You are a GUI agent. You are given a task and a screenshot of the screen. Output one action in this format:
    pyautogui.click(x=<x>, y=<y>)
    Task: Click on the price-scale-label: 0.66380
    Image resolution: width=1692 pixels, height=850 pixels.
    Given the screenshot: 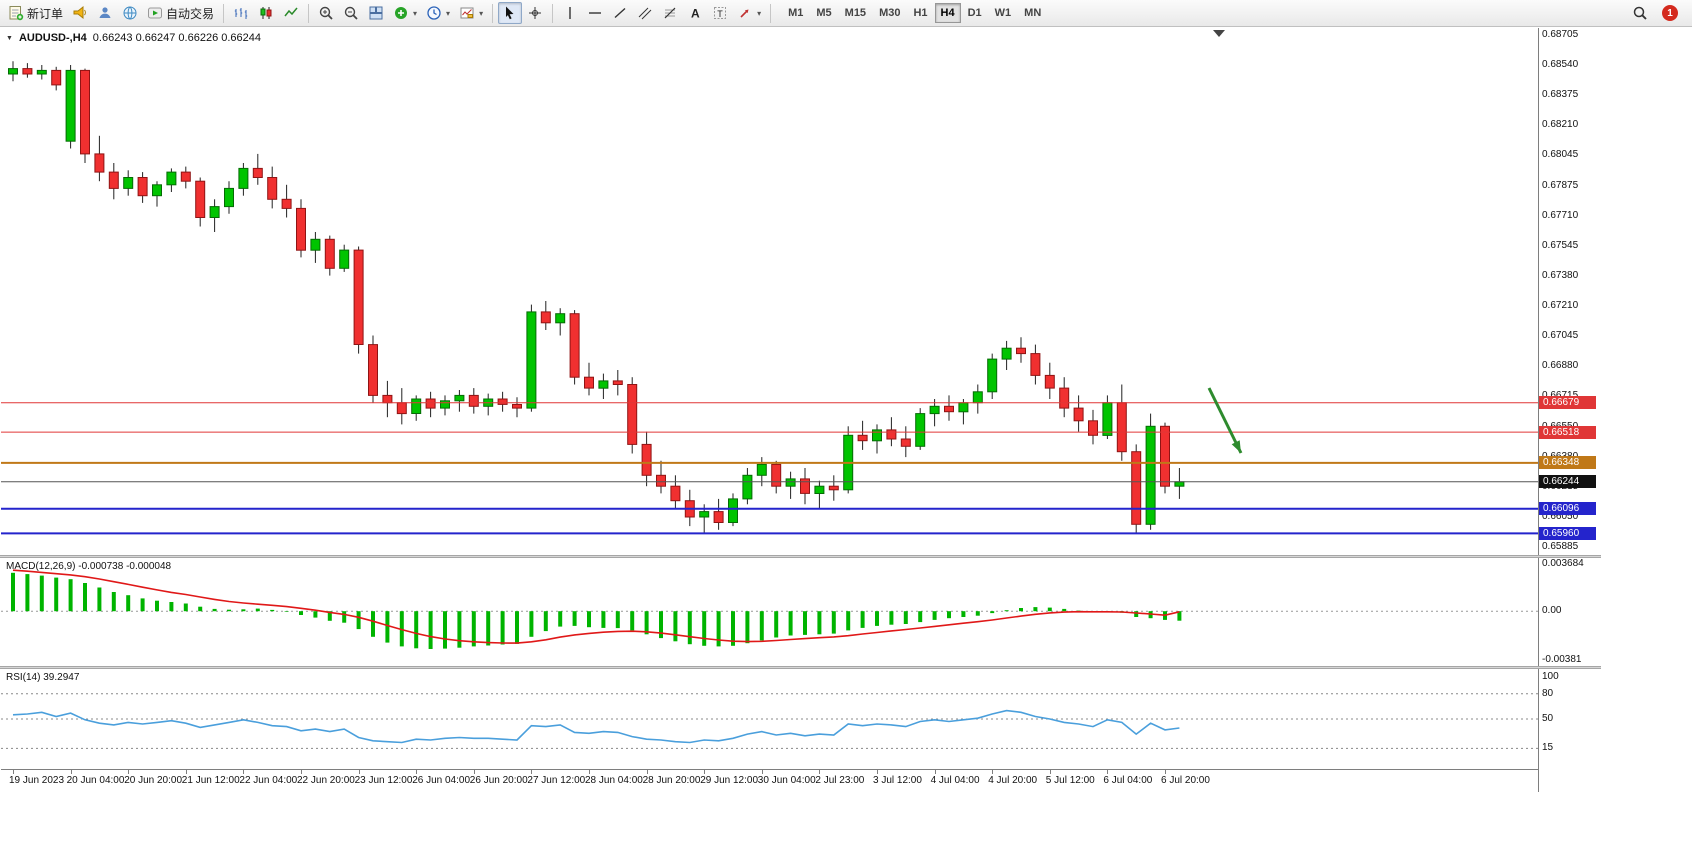 What is the action you would take?
    pyautogui.click(x=1560, y=456)
    